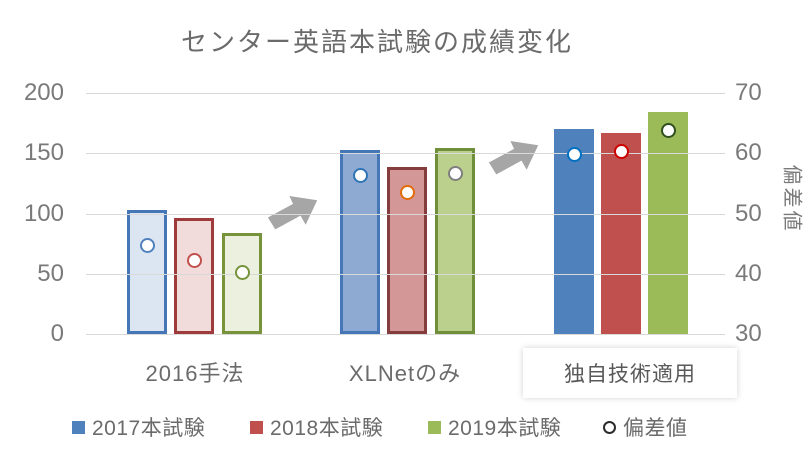 Image resolution: width=807 pixels, height=461 pixels. Describe the element at coordinates (256, 427) in the screenshot. I see `legend-swatch-2018-icon` at that location.